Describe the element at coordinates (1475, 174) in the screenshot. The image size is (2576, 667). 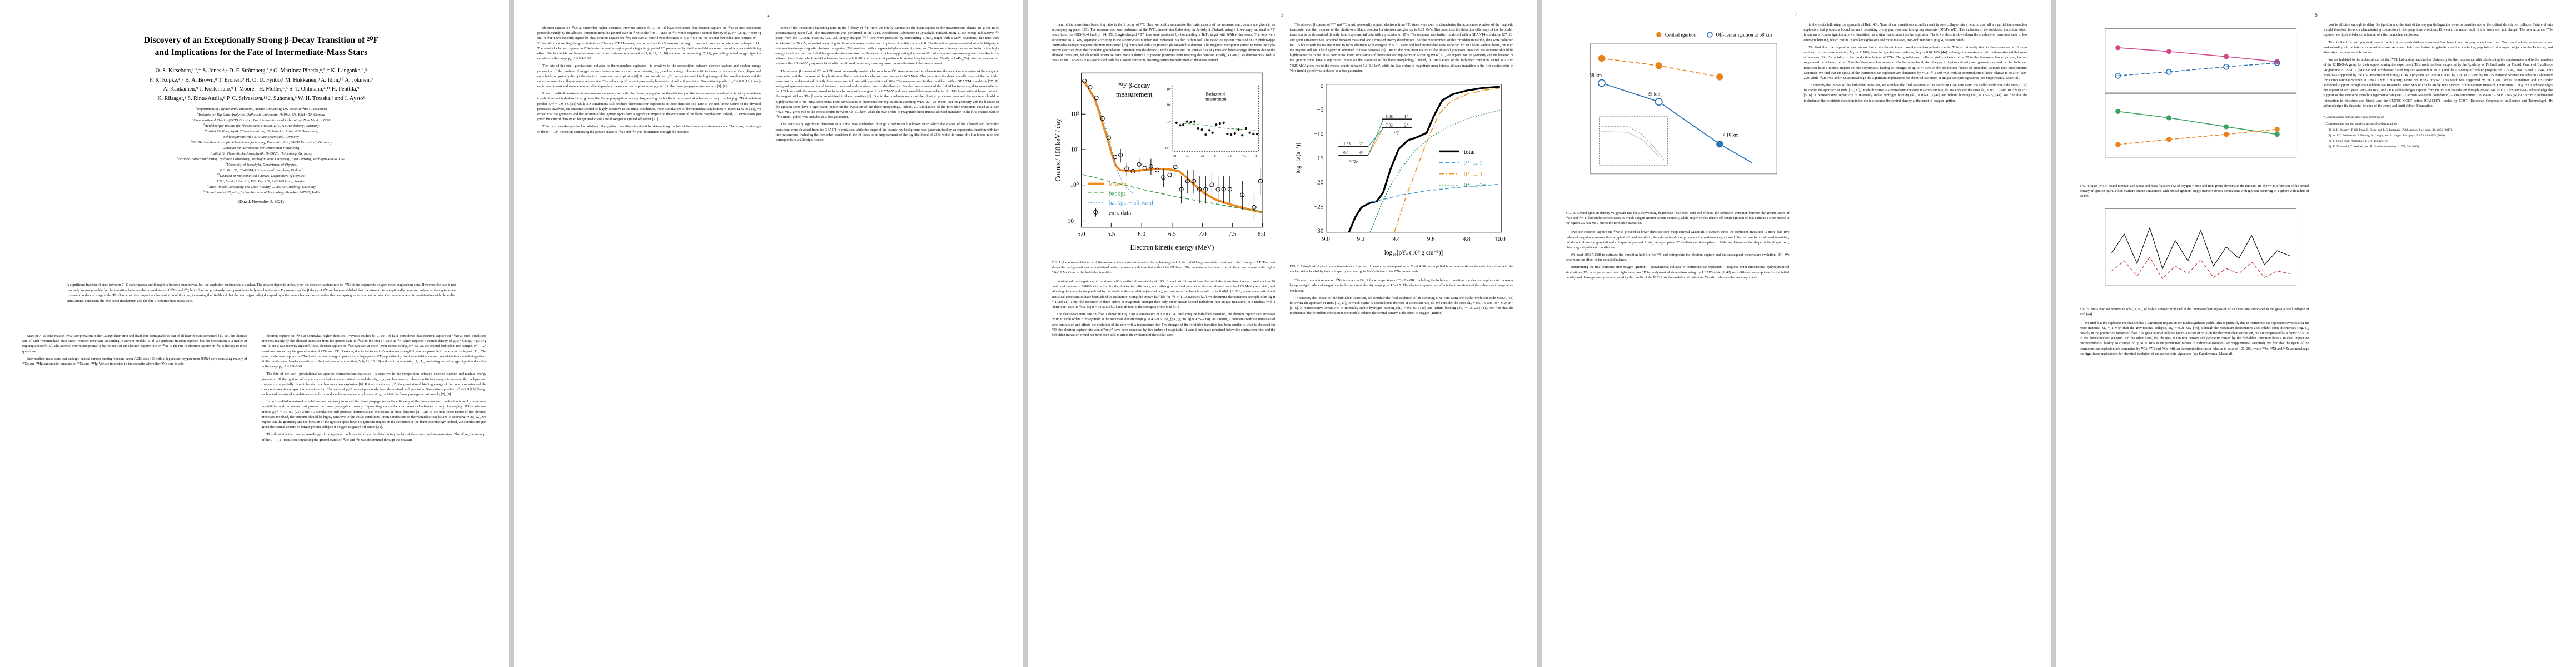
I see `fig2-legend-label: 0⁺ → 1⁺` at that location.